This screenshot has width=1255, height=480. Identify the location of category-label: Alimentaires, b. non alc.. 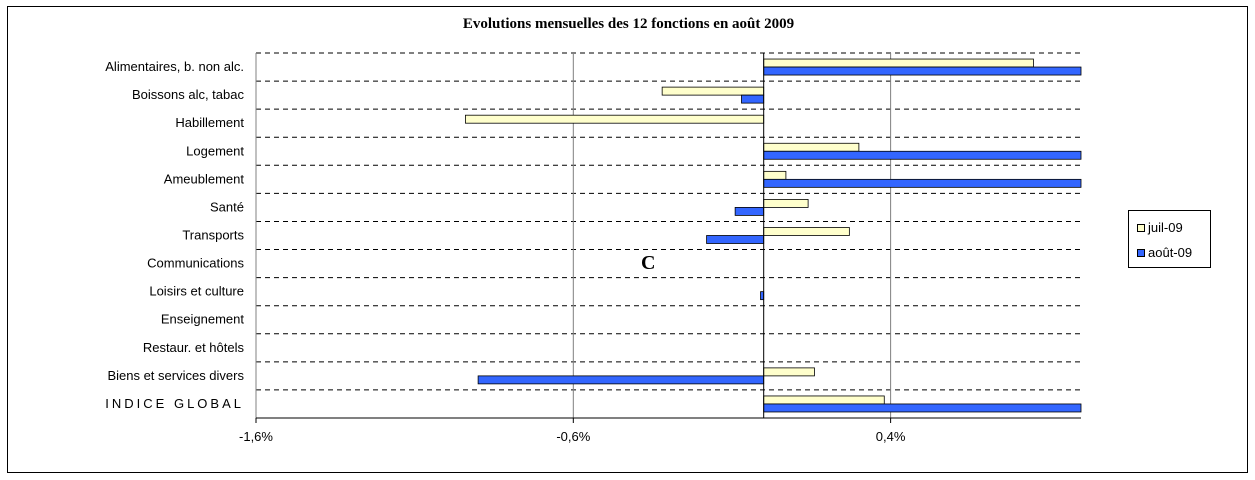
(174, 66).